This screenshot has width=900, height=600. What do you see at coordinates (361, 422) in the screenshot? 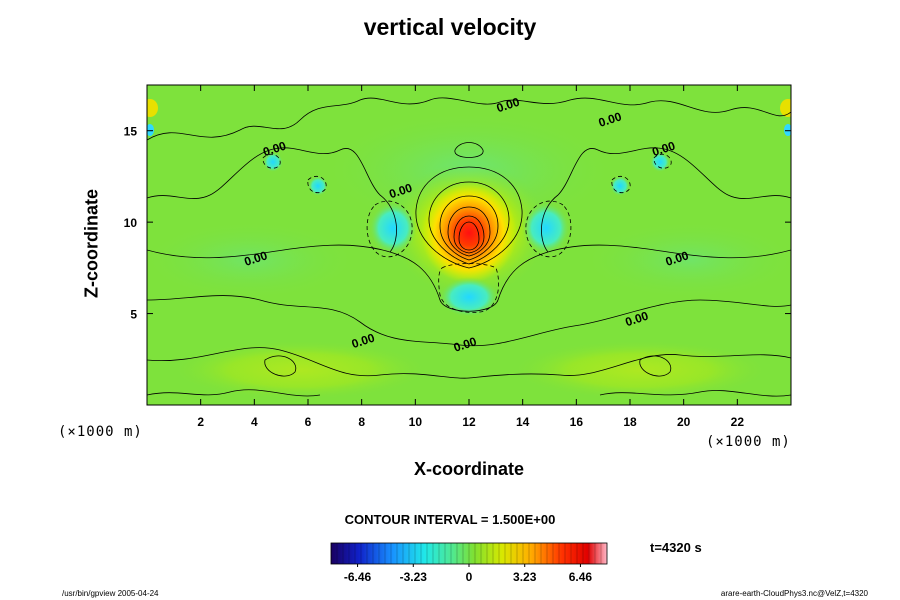
I see `x-tick-label: 8` at bounding box center [361, 422].